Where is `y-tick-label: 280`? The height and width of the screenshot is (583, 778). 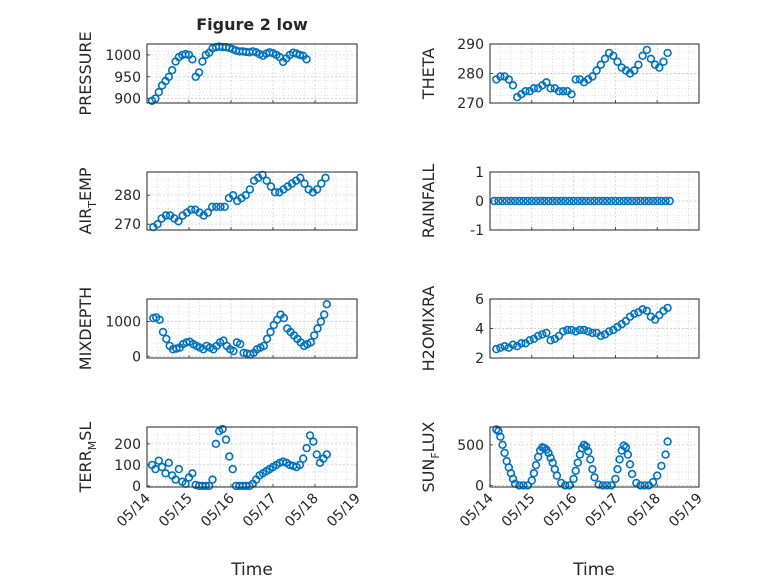 y-tick-label: 280 is located at coordinates (470, 75).